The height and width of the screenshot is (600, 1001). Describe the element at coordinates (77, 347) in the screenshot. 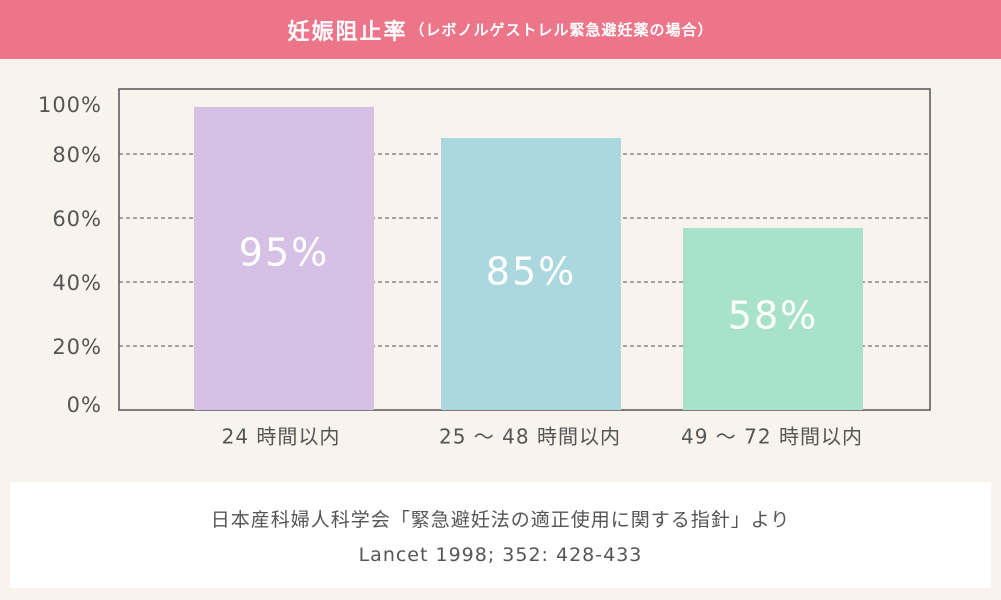

I see `y-tick-label: 20%` at that location.